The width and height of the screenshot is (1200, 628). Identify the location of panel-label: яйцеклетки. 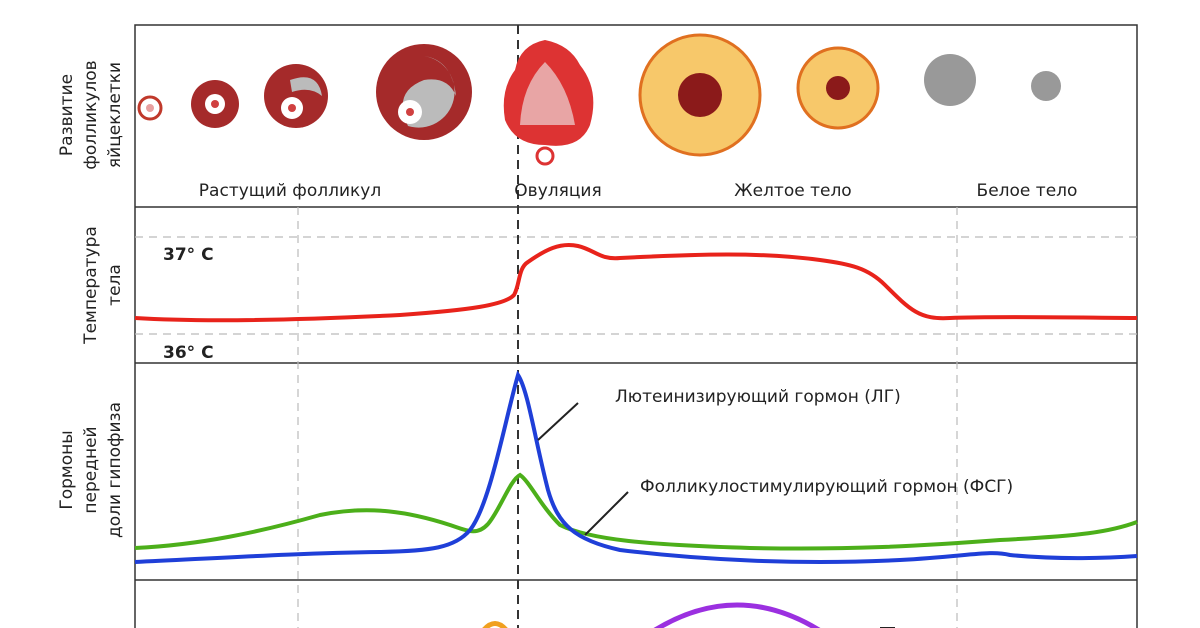
(115, 115).